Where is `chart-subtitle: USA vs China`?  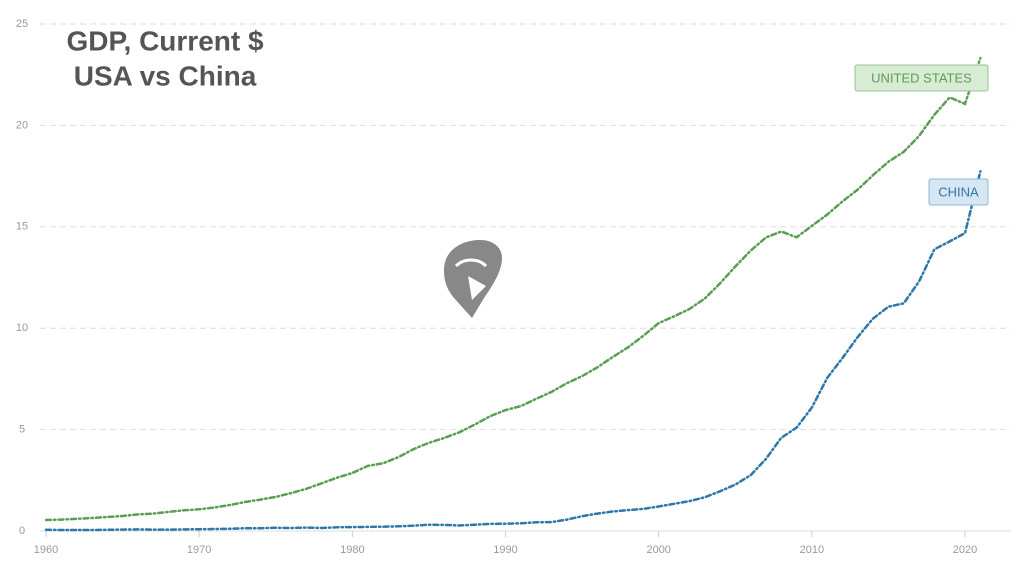 chart-subtitle: USA vs China is located at coordinates (165, 75).